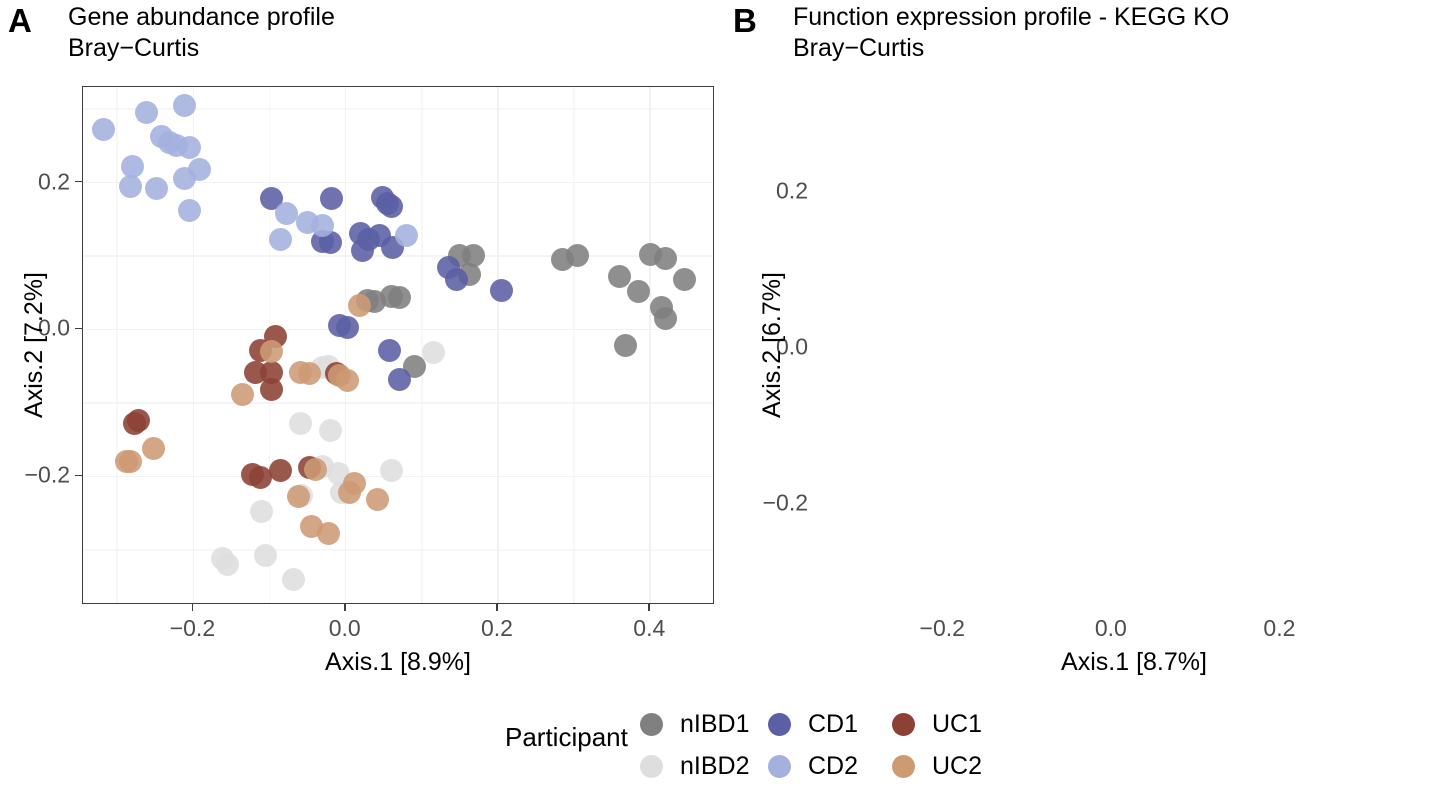  I want to click on legend-entry-nibd2: nIBD2, so click(694, 766).